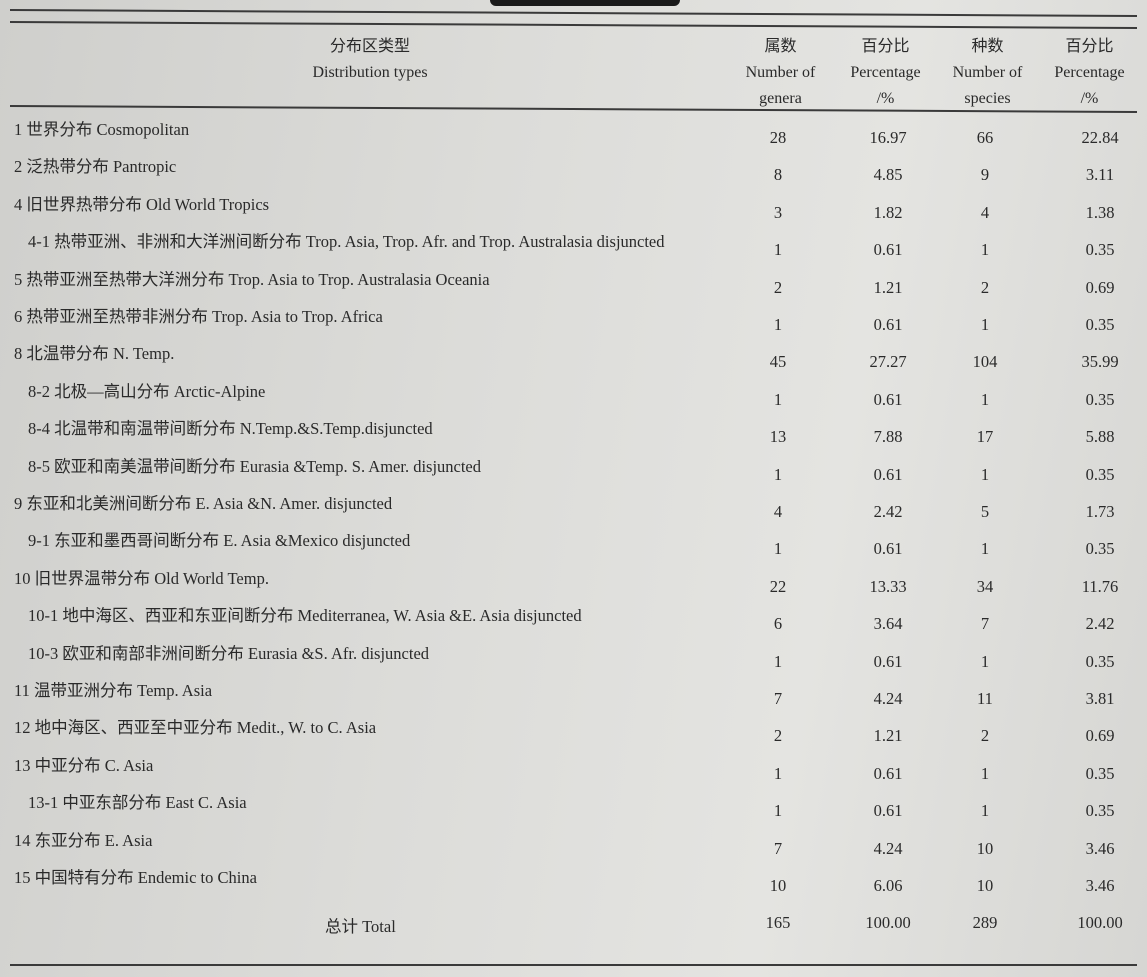 This screenshot has width=1147, height=977. What do you see at coordinates (1100, 698) in the screenshot?
I see `cell-pct-species: 3.81` at bounding box center [1100, 698].